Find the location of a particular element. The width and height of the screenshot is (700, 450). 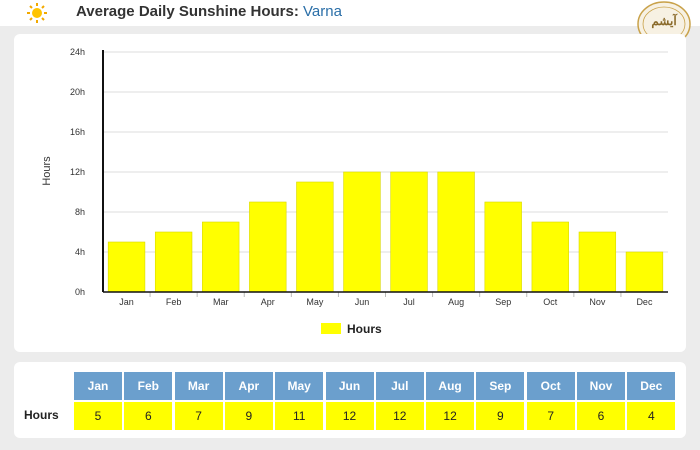

table-month-header: Jan is located at coordinates (98, 386).